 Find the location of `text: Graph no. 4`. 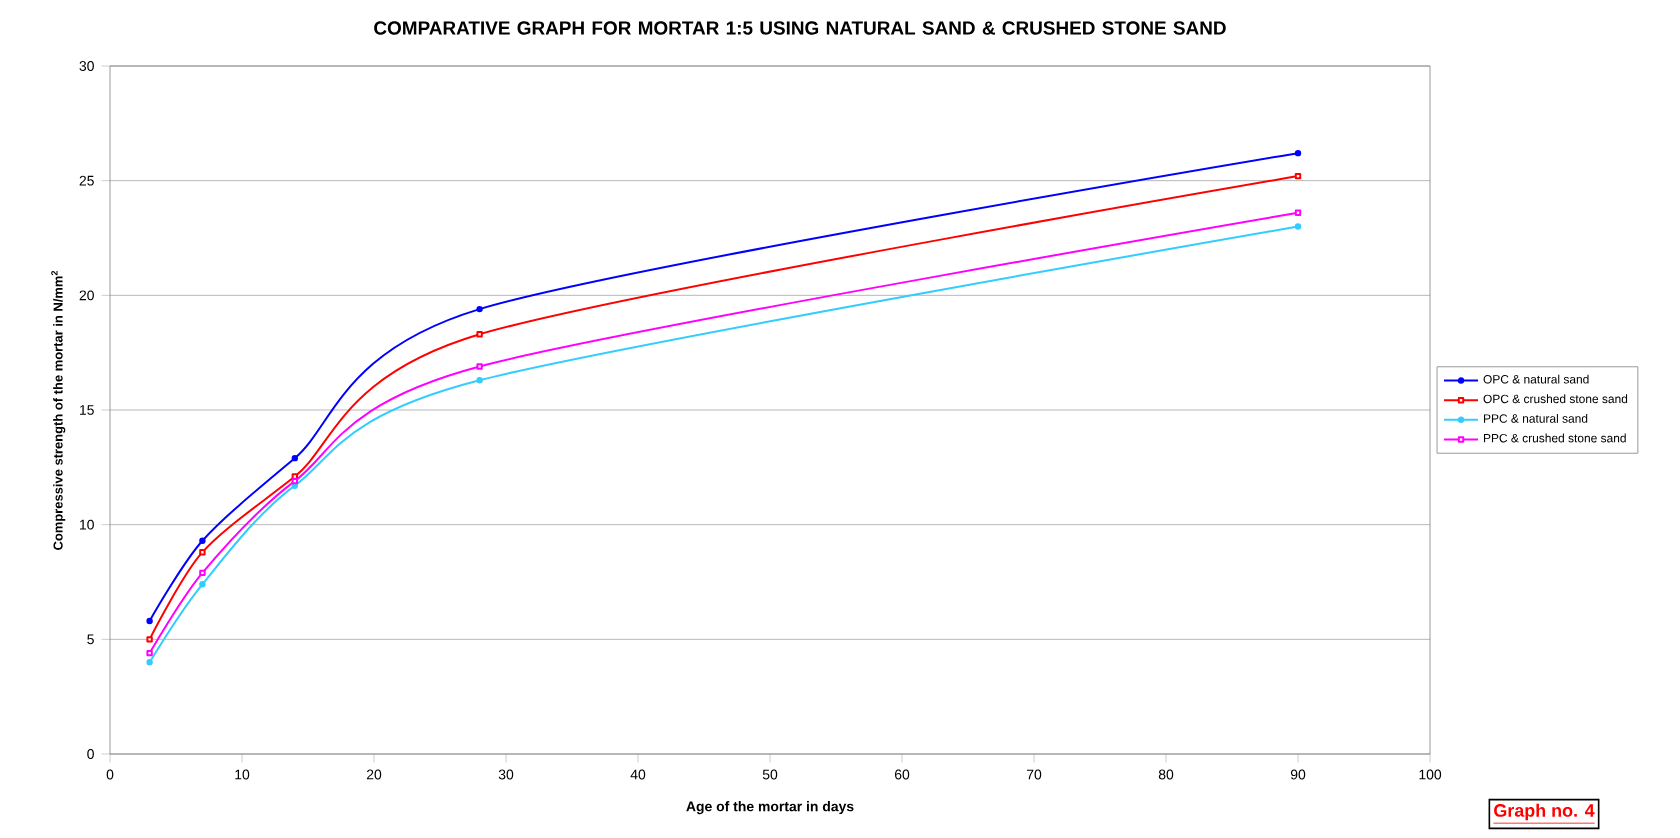

text: Graph no. 4 is located at coordinates (1544, 812).